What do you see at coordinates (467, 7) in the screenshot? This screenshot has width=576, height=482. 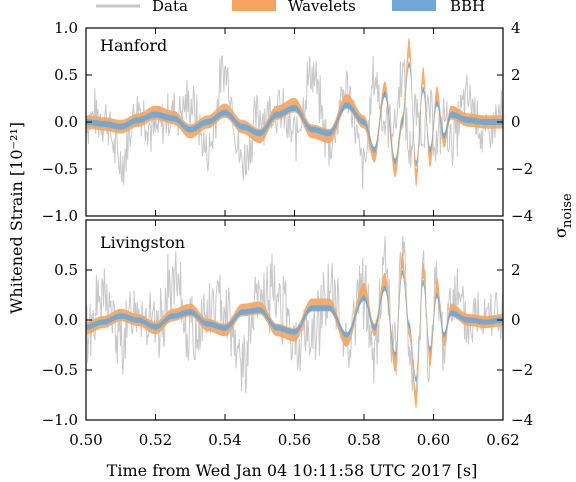 I see `legend-label-bbh: BBH` at bounding box center [467, 7].